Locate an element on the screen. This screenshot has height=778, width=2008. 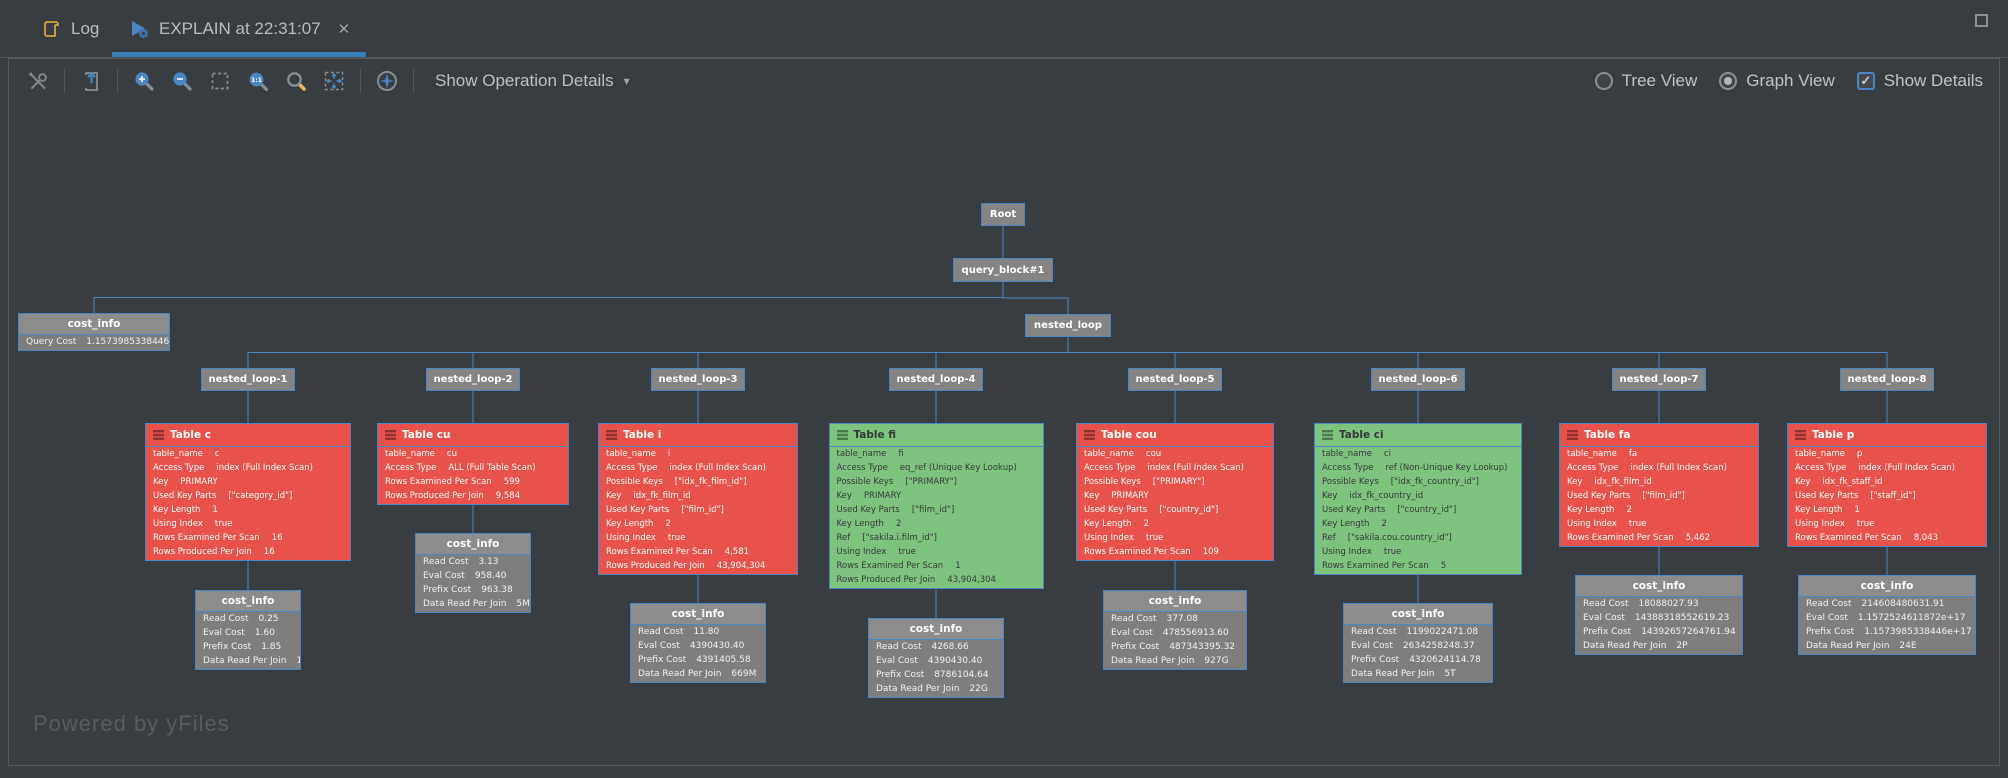
actual-size-icon: 1:1 is located at coordinates (258, 81).